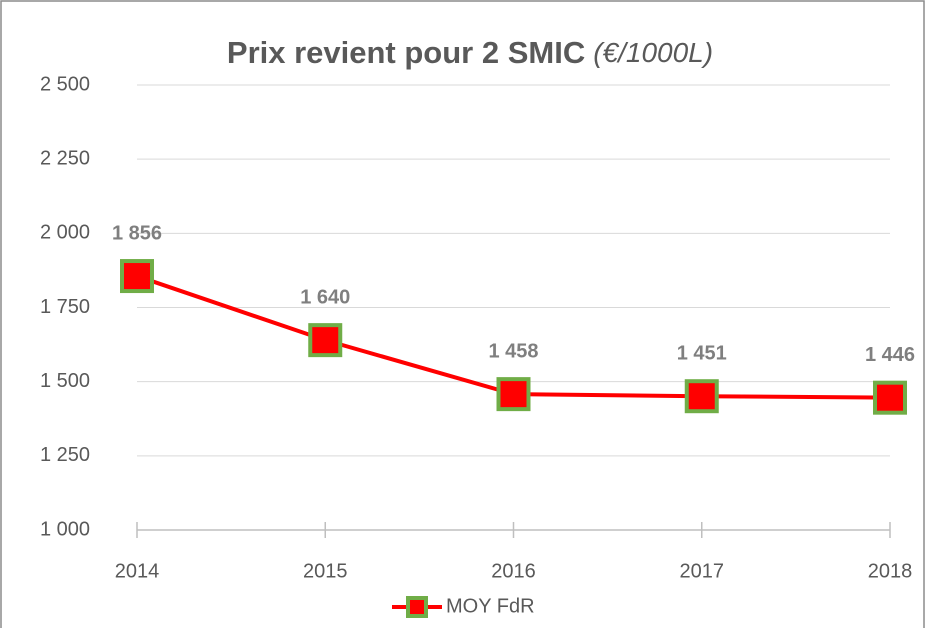 Image resolution: width=926 pixels, height=628 pixels. Describe the element at coordinates (65, 233) in the screenshot. I see `y-tick-label: 2 000` at that location.